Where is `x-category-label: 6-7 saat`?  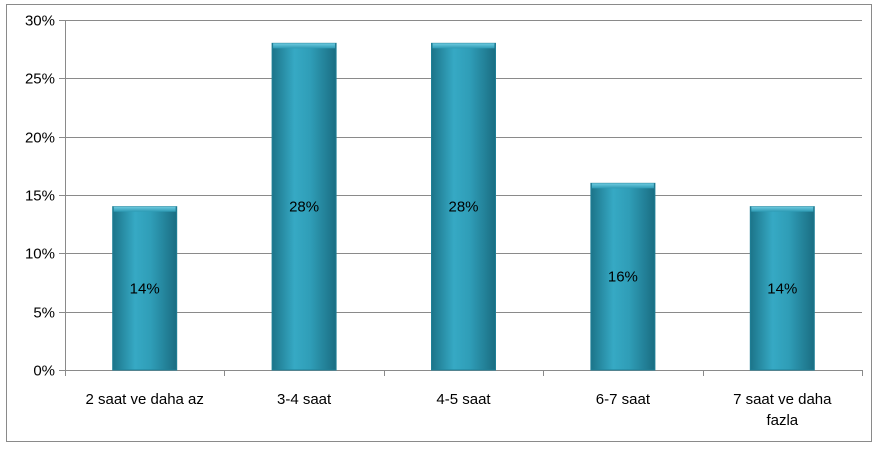 x-category-label: 6-7 saat is located at coordinates (623, 399).